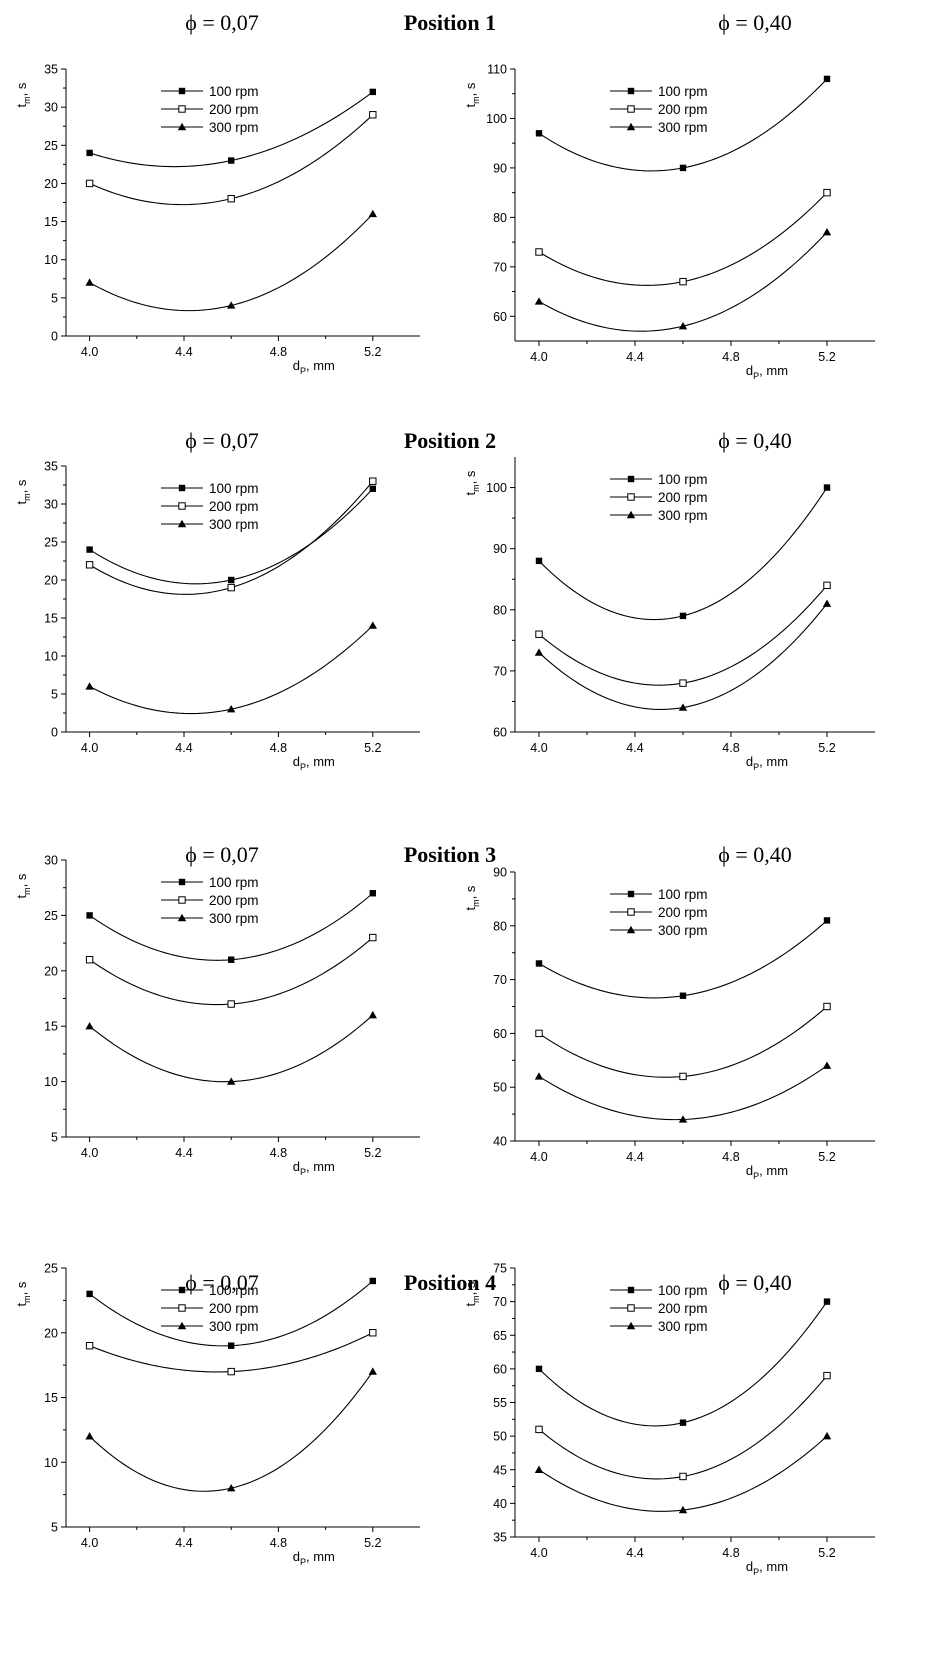 Image resolution: width=930 pixels, height=1671 pixels. Describe the element at coordinates (500, 1088) in the screenshot. I see `y-tick-label: 50` at that location.